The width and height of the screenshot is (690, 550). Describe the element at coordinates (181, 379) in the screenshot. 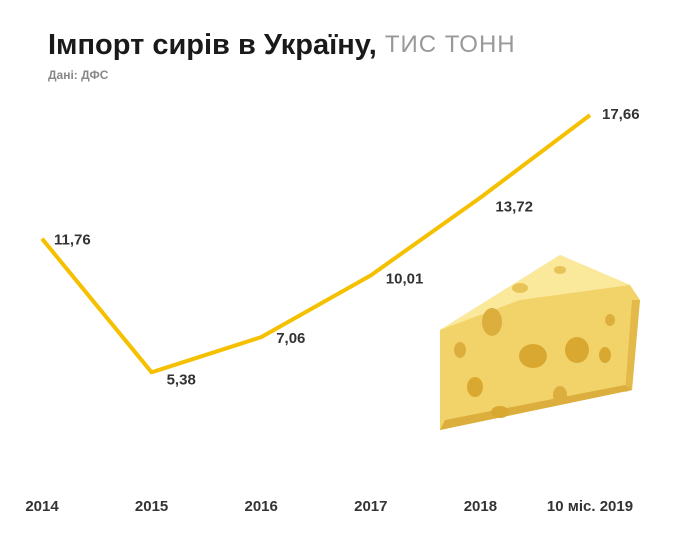

I see `value-label: 5,38` at that location.